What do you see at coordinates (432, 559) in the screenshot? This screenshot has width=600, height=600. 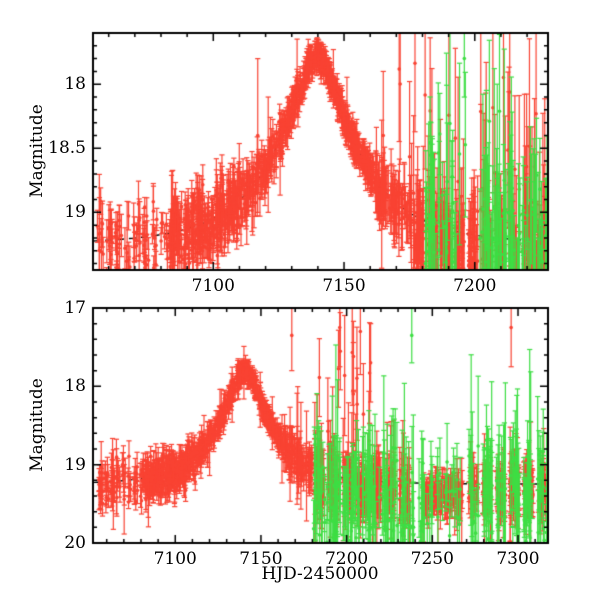 I see `x-tick-label: 7250` at bounding box center [432, 559].